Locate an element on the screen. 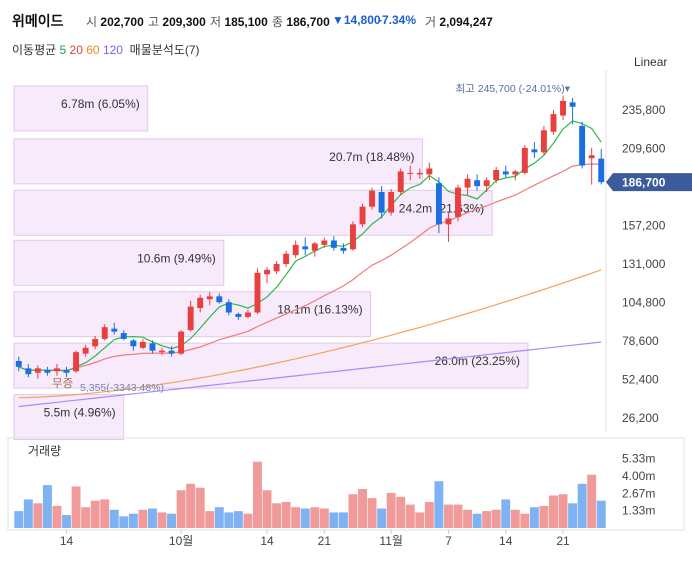 The width and height of the screenshot is (692, 573). x-tick-label: 10월 is located at coordinates (181, 541).